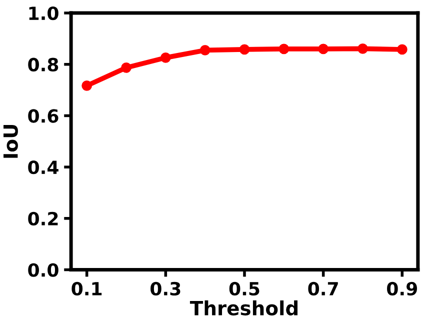  What do you see at coordinates (43, 116) in the screenshot?
I see `y-tick-label: 0.6` at bounding box center [43, 116].